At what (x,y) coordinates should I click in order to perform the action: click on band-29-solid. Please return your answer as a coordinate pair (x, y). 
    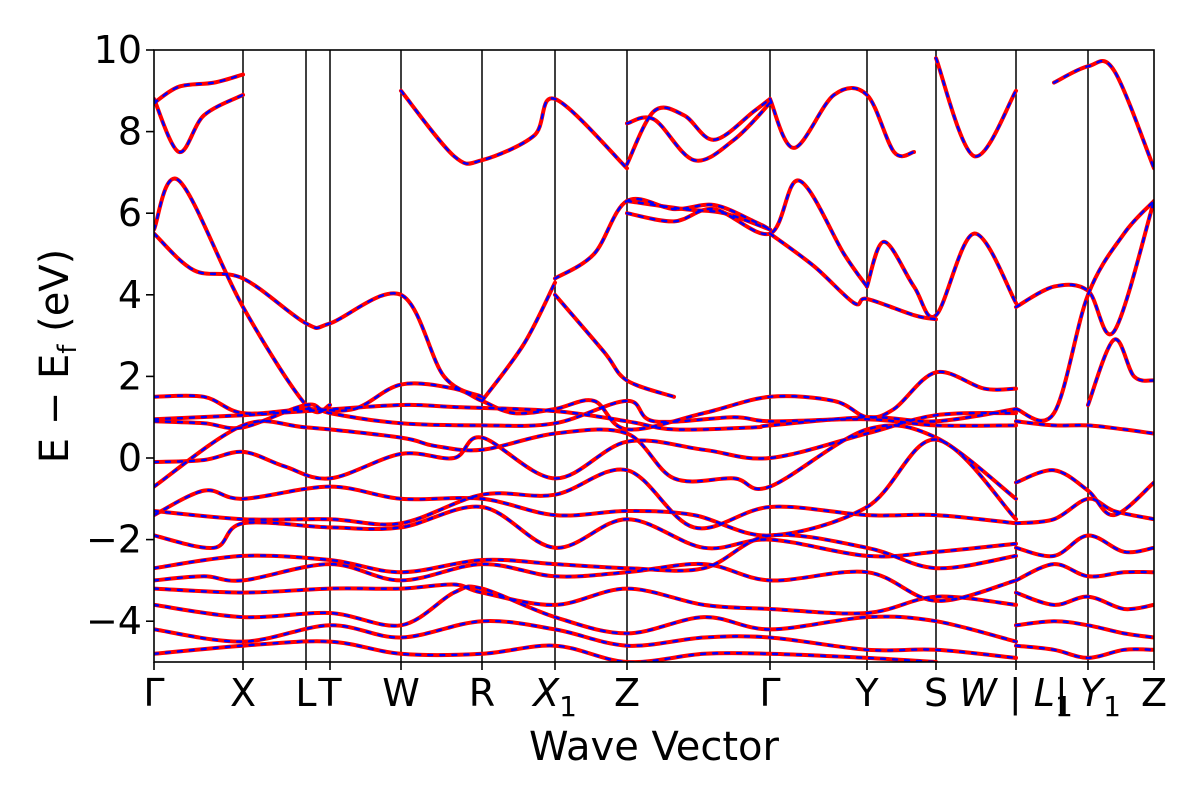
    Looking at the image, I should click on (586, 582).